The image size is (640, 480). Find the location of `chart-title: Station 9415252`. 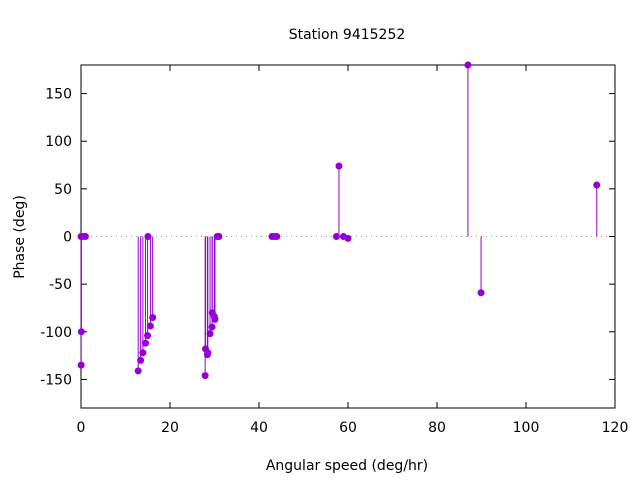

chart-title: Station 9415252 is located at coordinates (347, 35).